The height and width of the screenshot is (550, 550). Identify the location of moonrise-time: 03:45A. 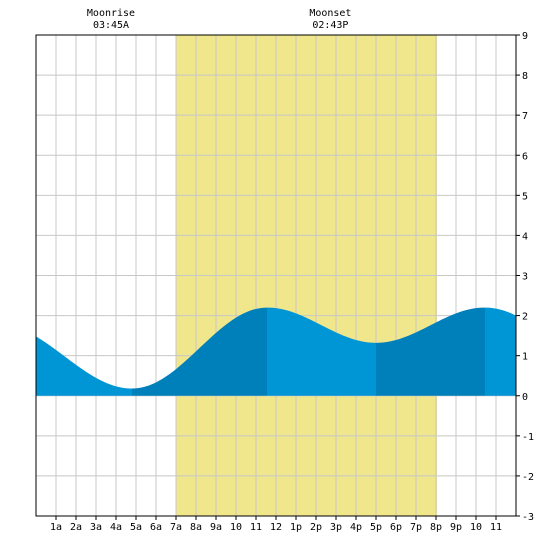
(111, 25).